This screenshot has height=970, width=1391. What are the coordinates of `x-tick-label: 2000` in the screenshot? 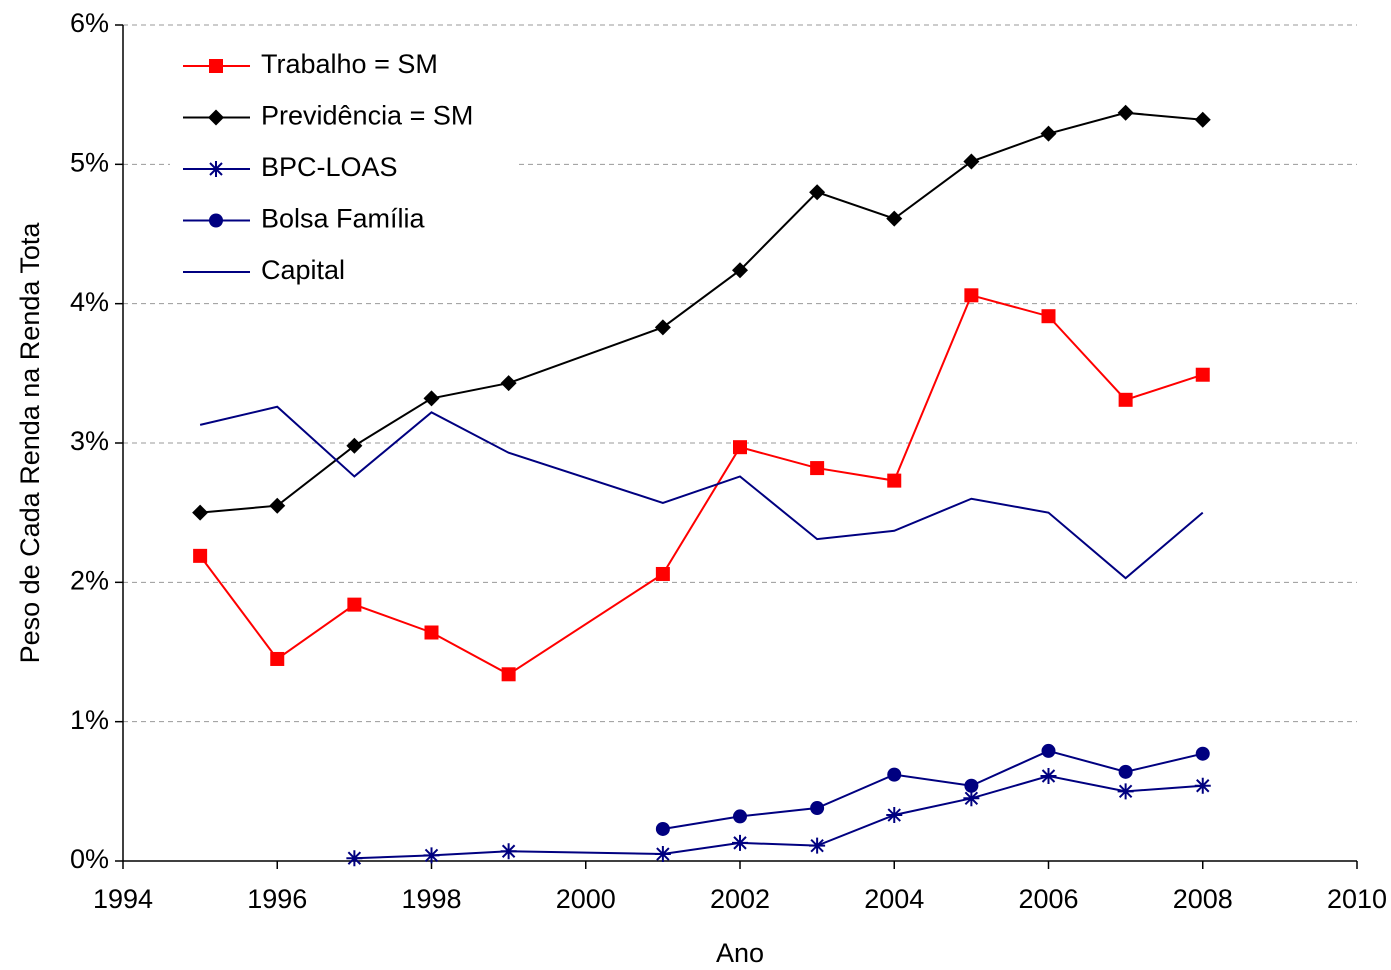 It's located at (586, 899).